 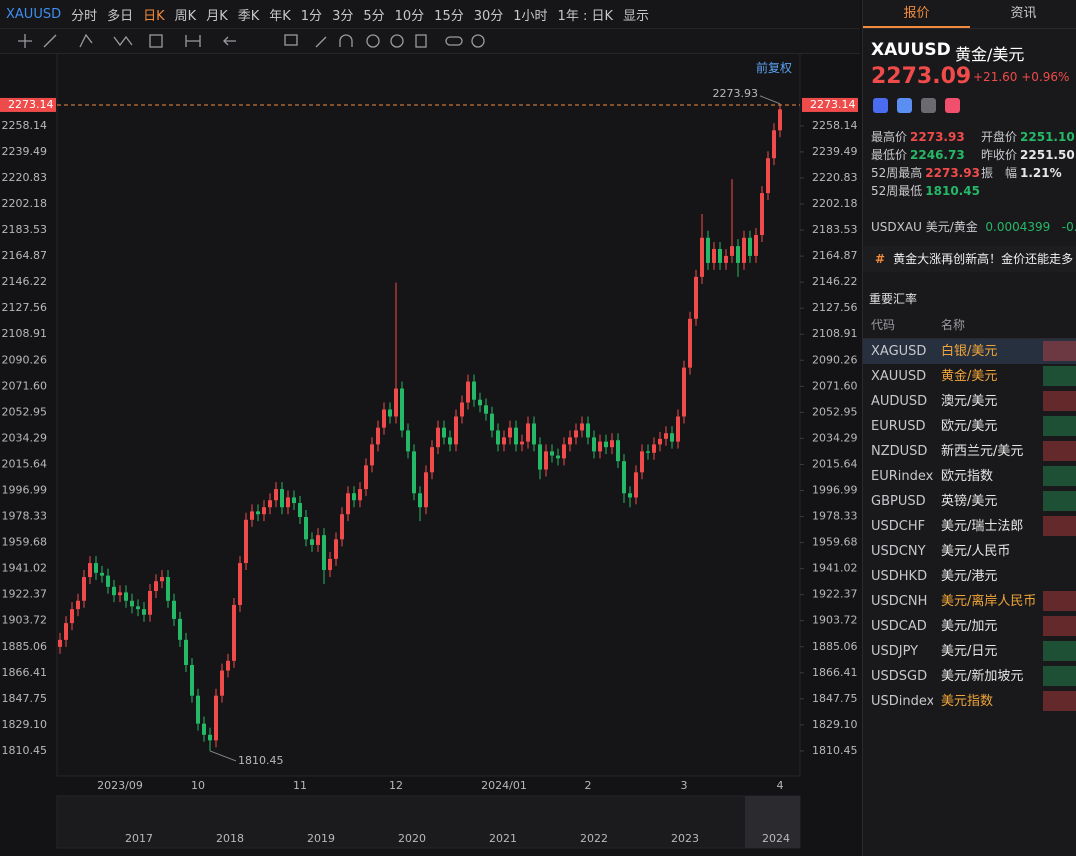 I want to click on rate-row: USDindex 美元指数, so click(x=969, y=701).